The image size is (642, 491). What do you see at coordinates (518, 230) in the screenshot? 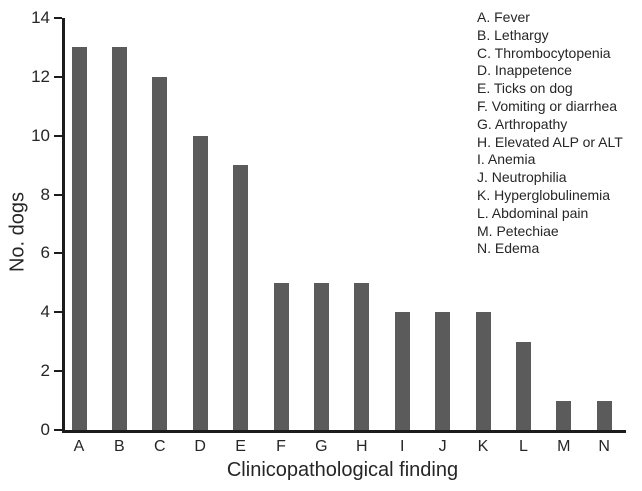
I see `legend-item-M: M. Petechiae` at bounding box center [518, 230].